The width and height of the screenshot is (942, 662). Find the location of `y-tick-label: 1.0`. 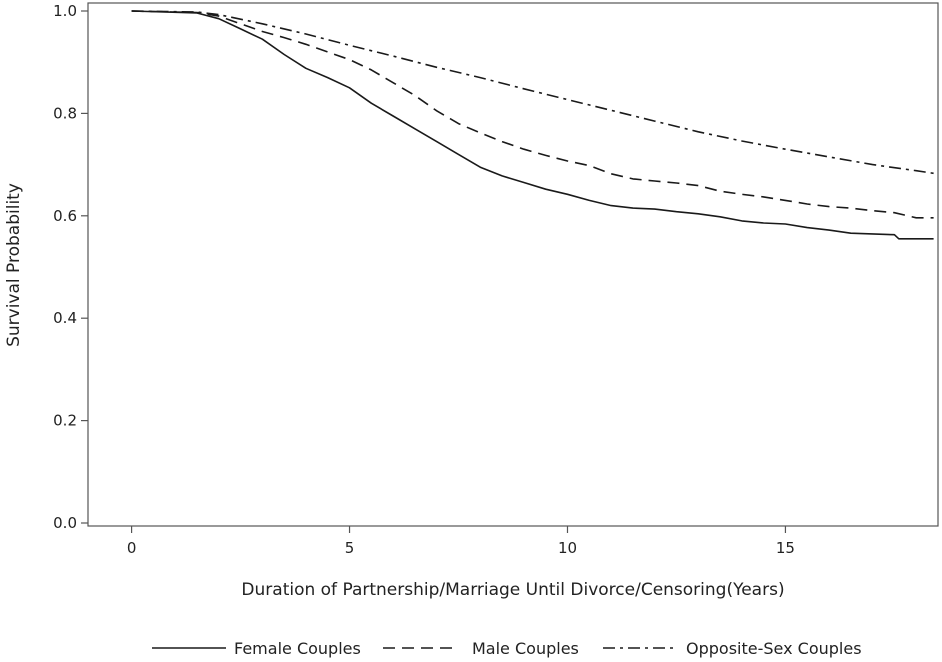

y-tick-label: 1.0 is located at coordinates (65, 11).